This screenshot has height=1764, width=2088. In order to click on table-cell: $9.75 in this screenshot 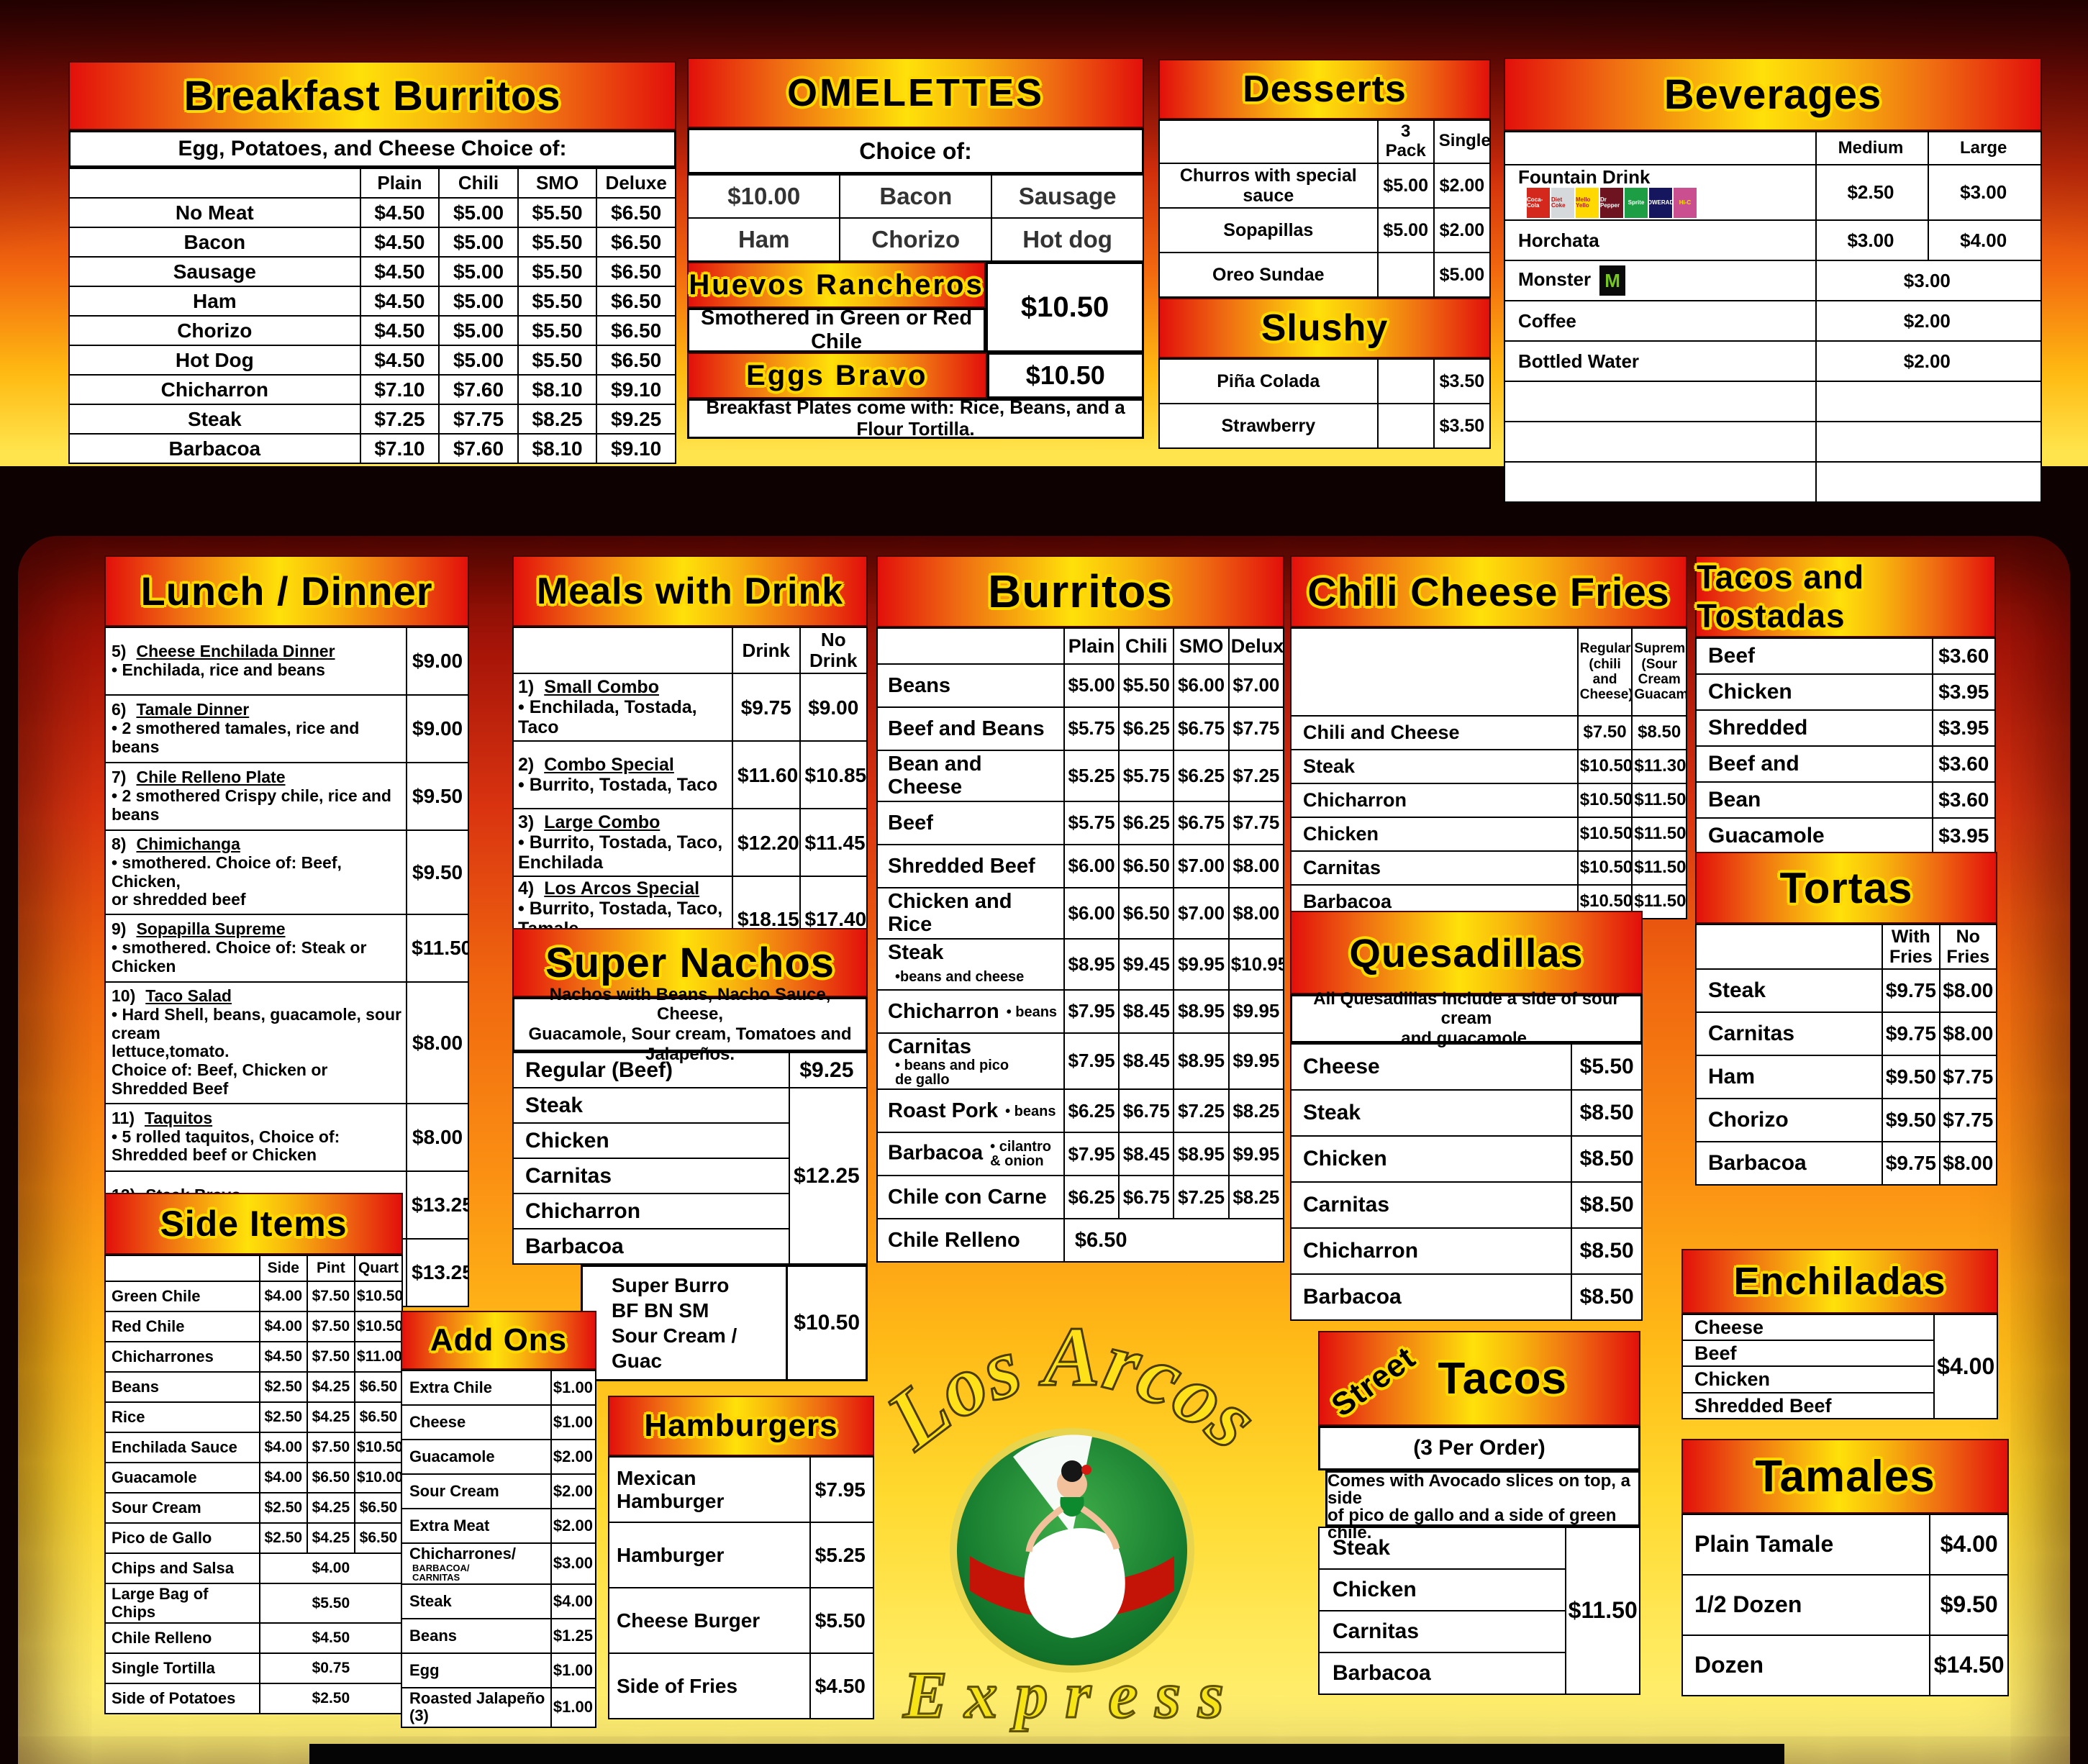, I will do `click(1911, 1033)`.